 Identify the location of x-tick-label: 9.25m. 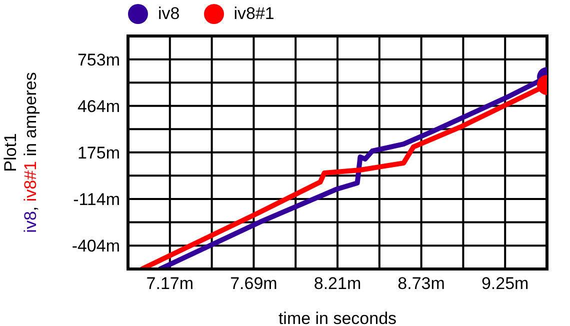
(505, 284).